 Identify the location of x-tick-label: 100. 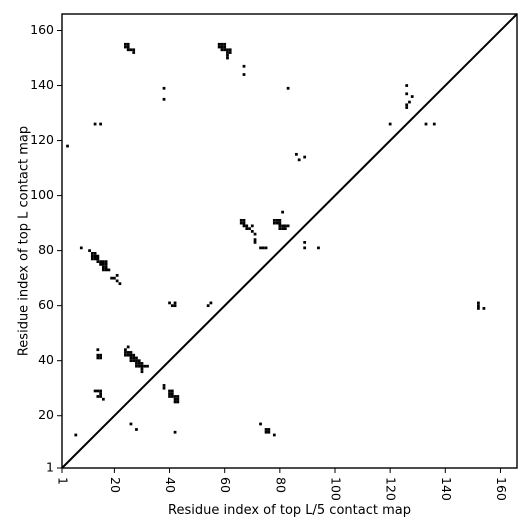
(336, 489).